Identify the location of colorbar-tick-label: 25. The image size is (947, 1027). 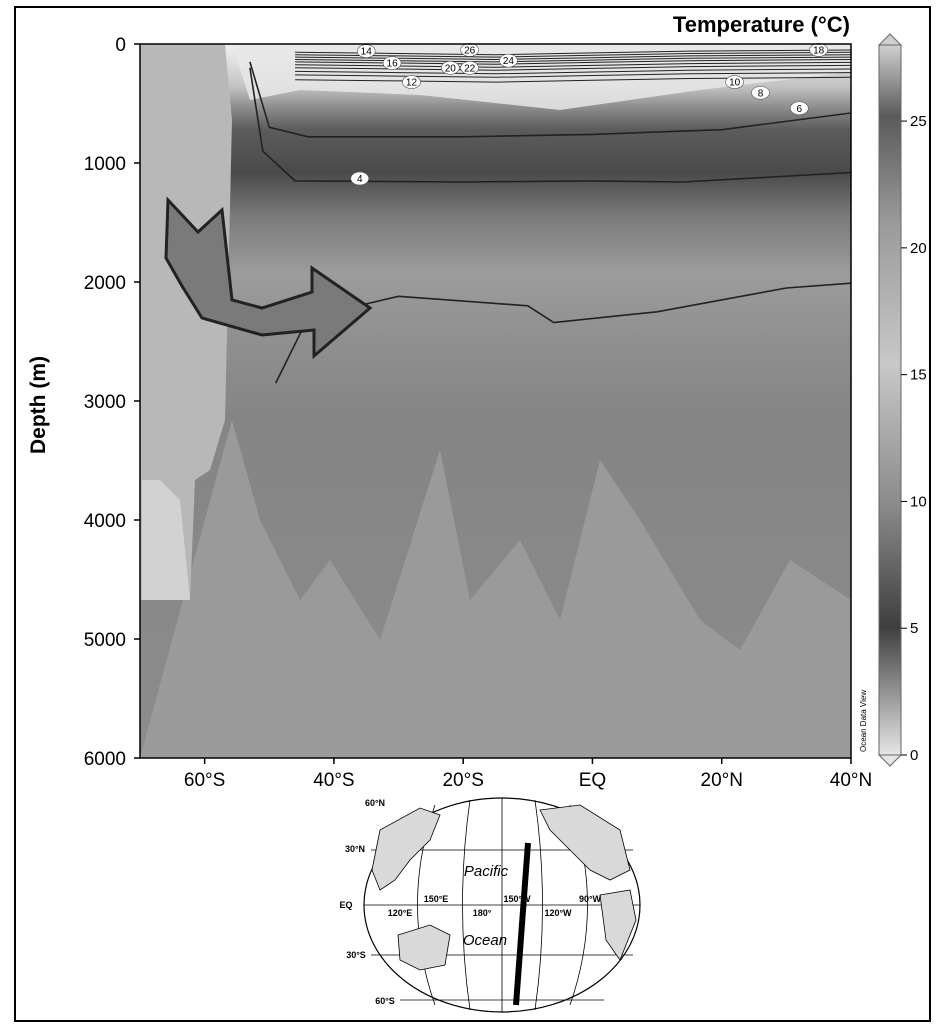
(918, 121).